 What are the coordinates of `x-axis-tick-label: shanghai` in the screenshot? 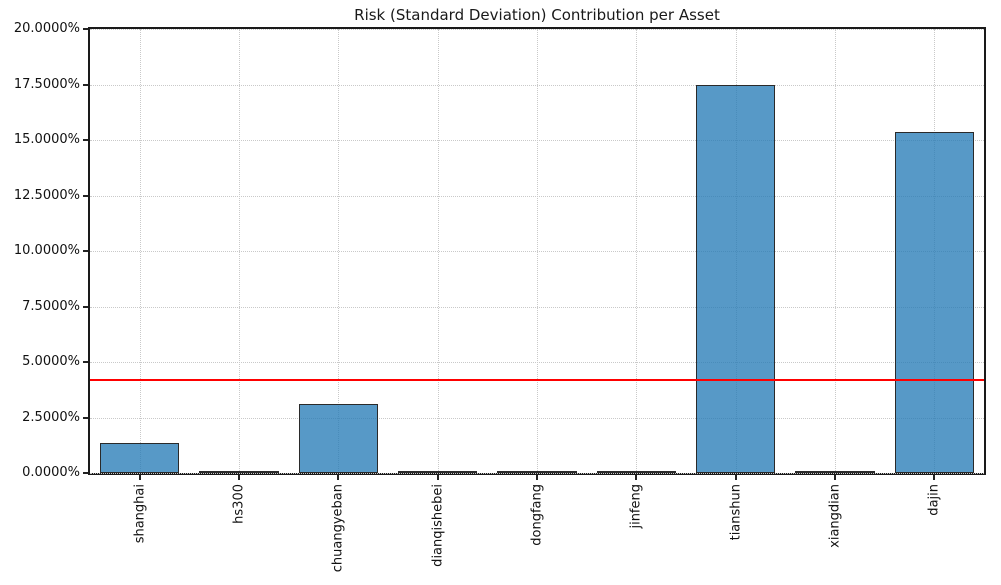 It's located at (140, 514).